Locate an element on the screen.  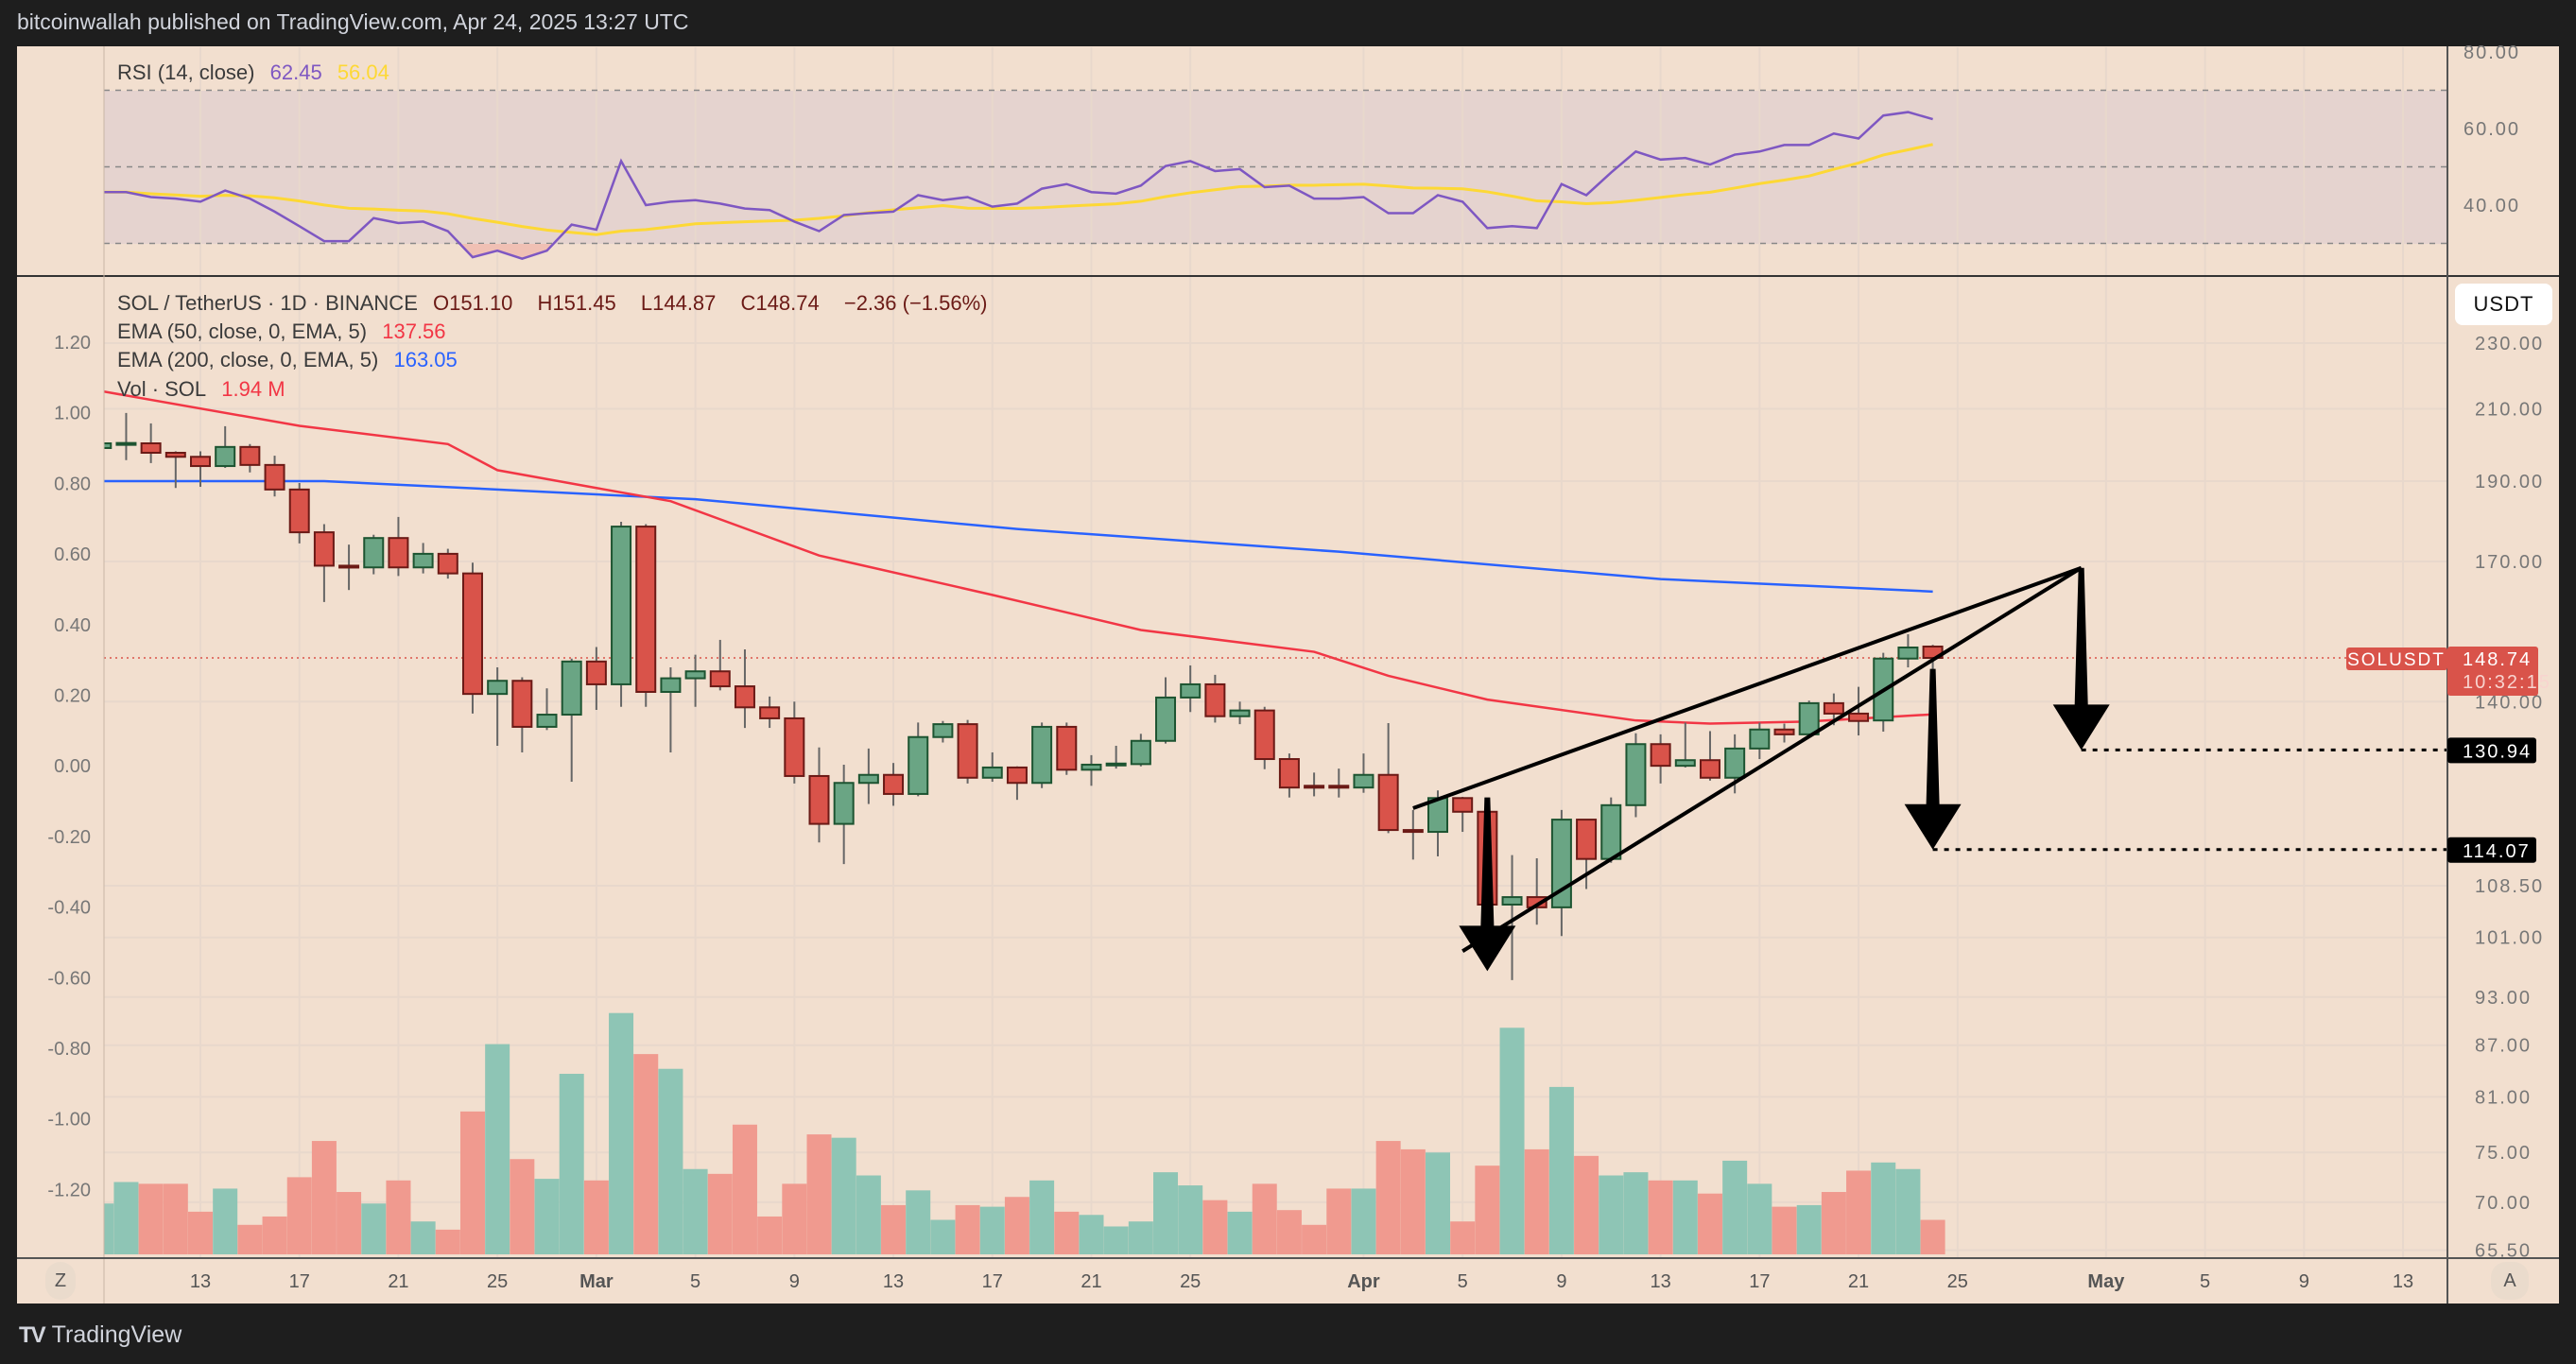
time-axis-label: Apr is located at coordinates (1363, 1281).